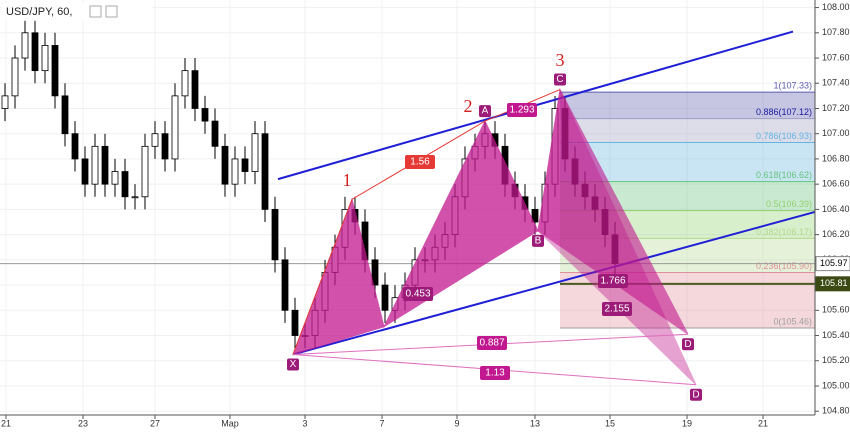  What do you see at coordinates (789, 204) in the screenshot?
I see `fib-label: 0.5(106.39)` at bounding box center [789, 204].